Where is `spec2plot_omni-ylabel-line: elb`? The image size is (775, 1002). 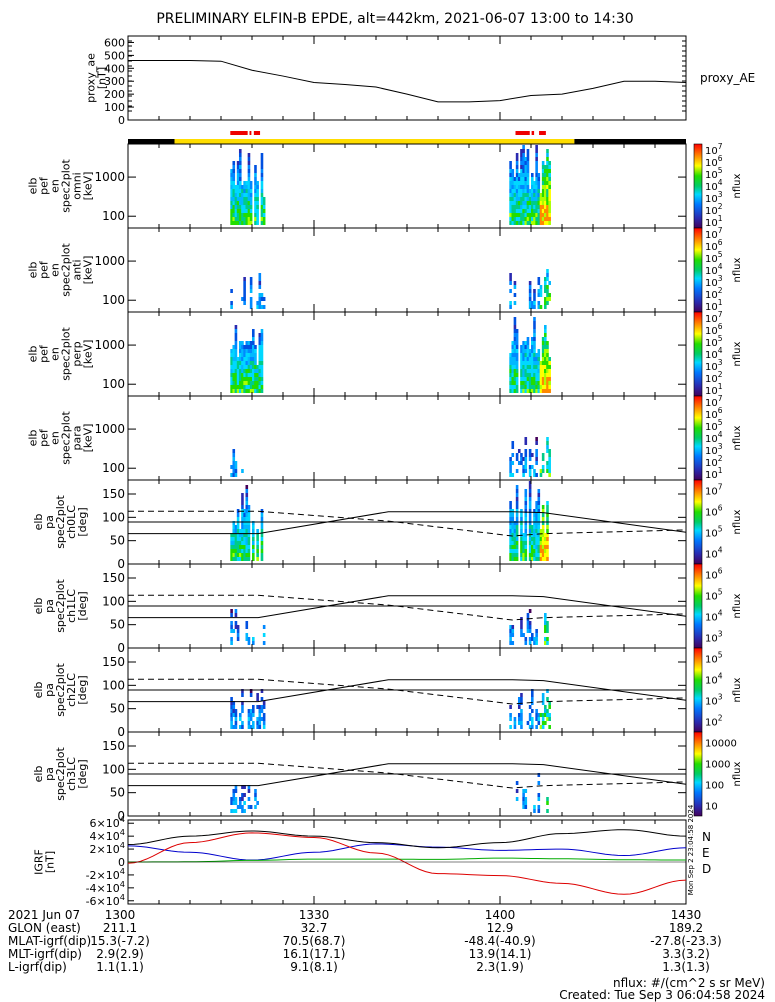 spec2plot_omni-ylabel-line: elb is located at coordinates (33, 186).